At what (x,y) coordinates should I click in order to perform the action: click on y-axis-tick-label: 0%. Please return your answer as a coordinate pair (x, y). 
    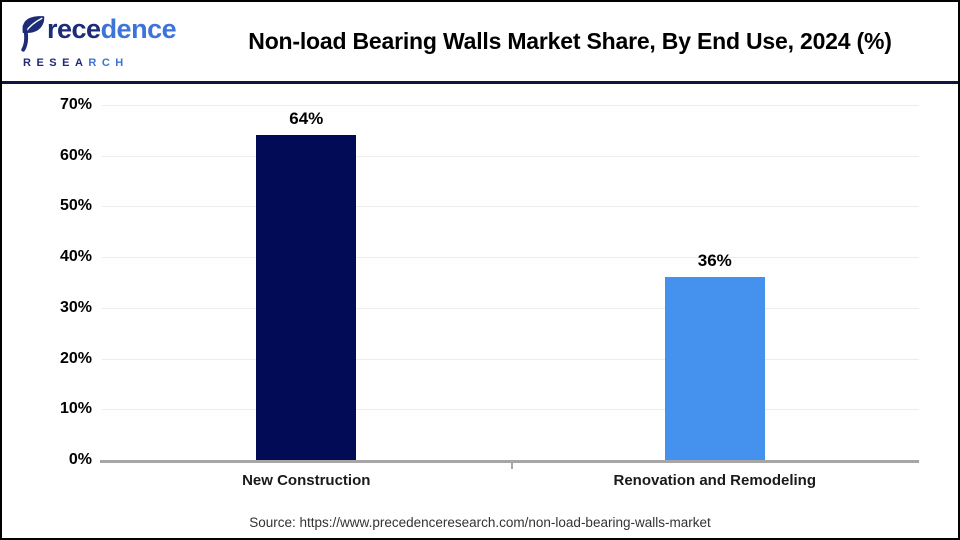
    Looking at the image, I should click on (80, 459).